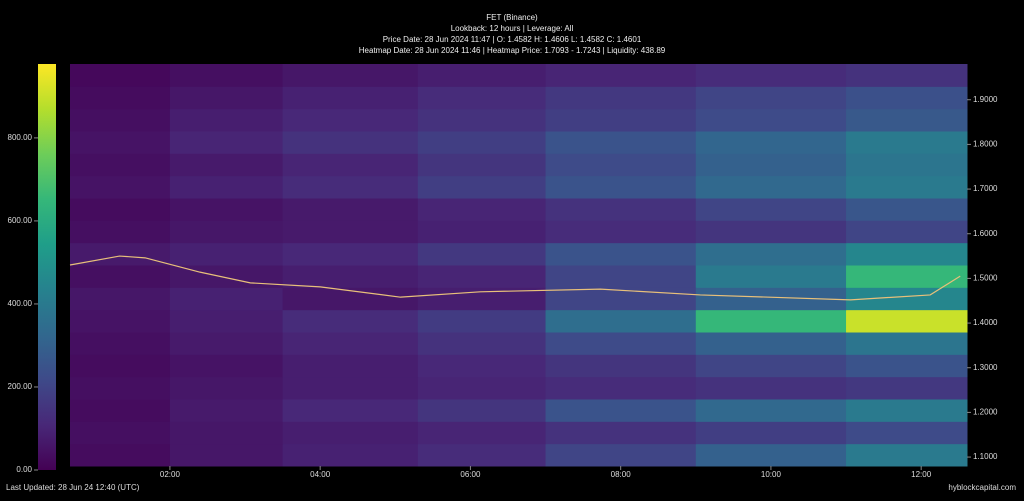 The height and width of the screenshot is (501, 1024). I want to click on colorbar-tick-label: 600.00, so click(20, 220).